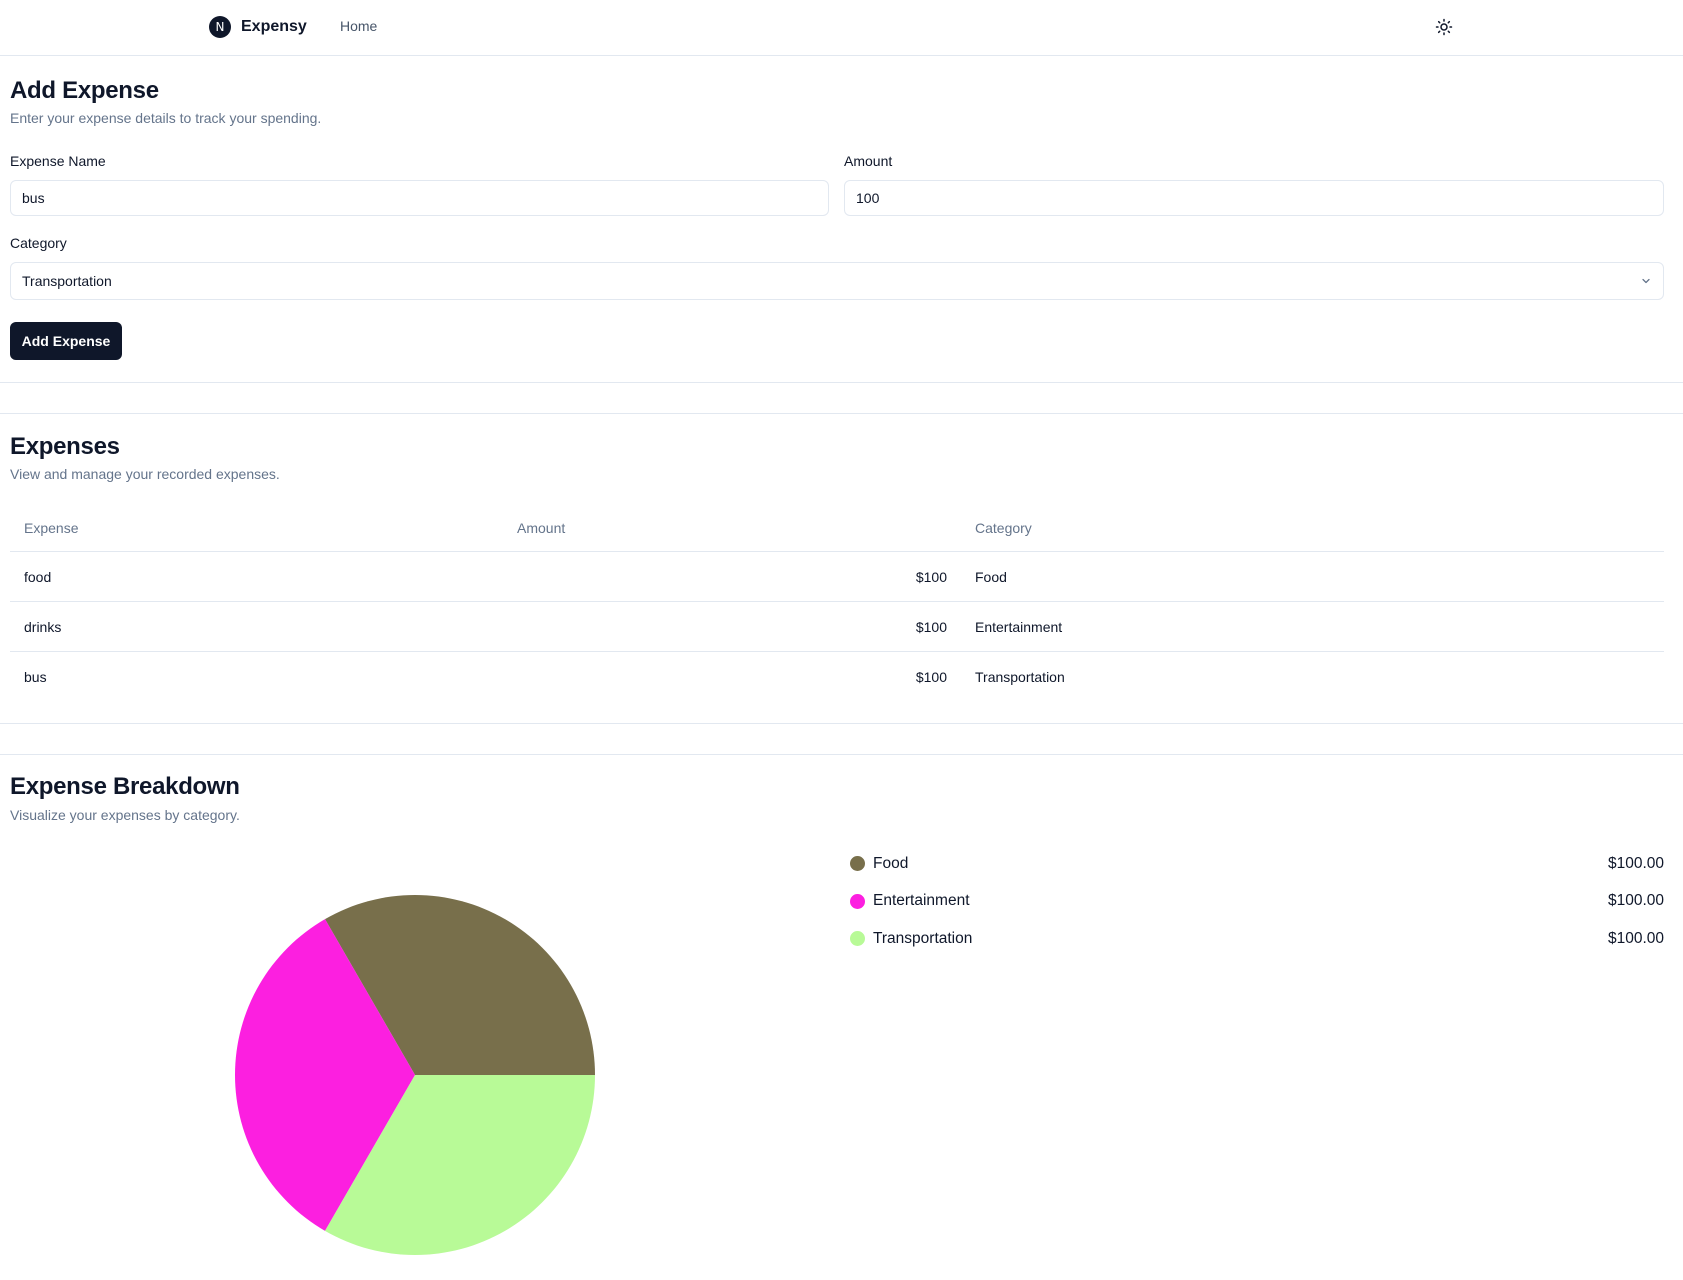 The width and height of the screenshot is (1683, 1280). What do you see at coordinates (921, 901) in the screenshot?
I see `legend-label: Entertainment` at bounding box center [921, 901].